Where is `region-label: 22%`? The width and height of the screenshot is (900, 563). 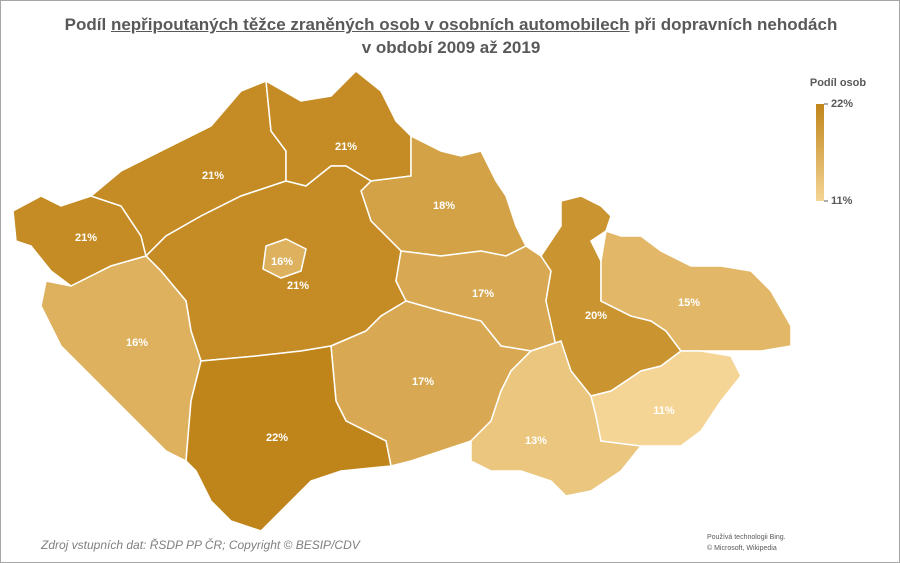 region-label: 22% is located at coordinates (277, 438).